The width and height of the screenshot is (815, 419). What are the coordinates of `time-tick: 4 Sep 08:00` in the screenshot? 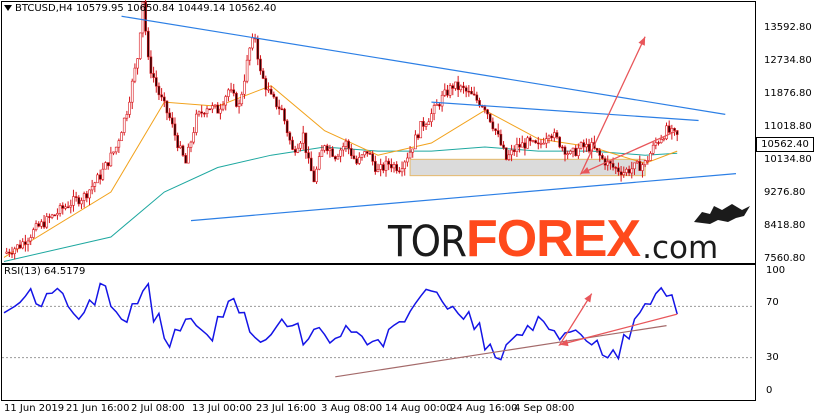 It's located at (544, 408).